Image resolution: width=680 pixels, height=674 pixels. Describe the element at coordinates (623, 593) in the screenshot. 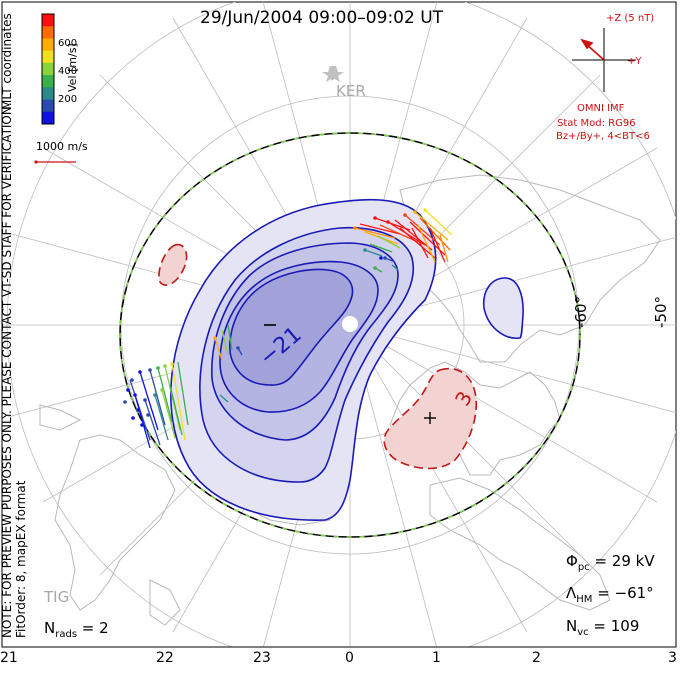

I see `lambda-value: = −61°` at that location.